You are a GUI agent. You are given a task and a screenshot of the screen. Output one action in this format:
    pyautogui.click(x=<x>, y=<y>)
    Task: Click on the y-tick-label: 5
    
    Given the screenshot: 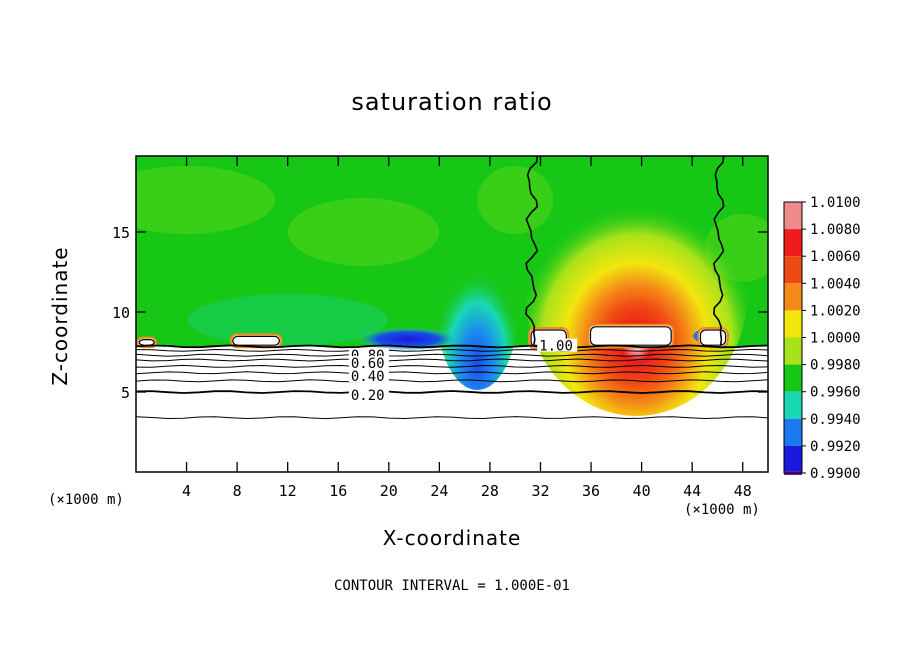 What is the action you would take?
    pyautogui.click(x=125, y=393)
    